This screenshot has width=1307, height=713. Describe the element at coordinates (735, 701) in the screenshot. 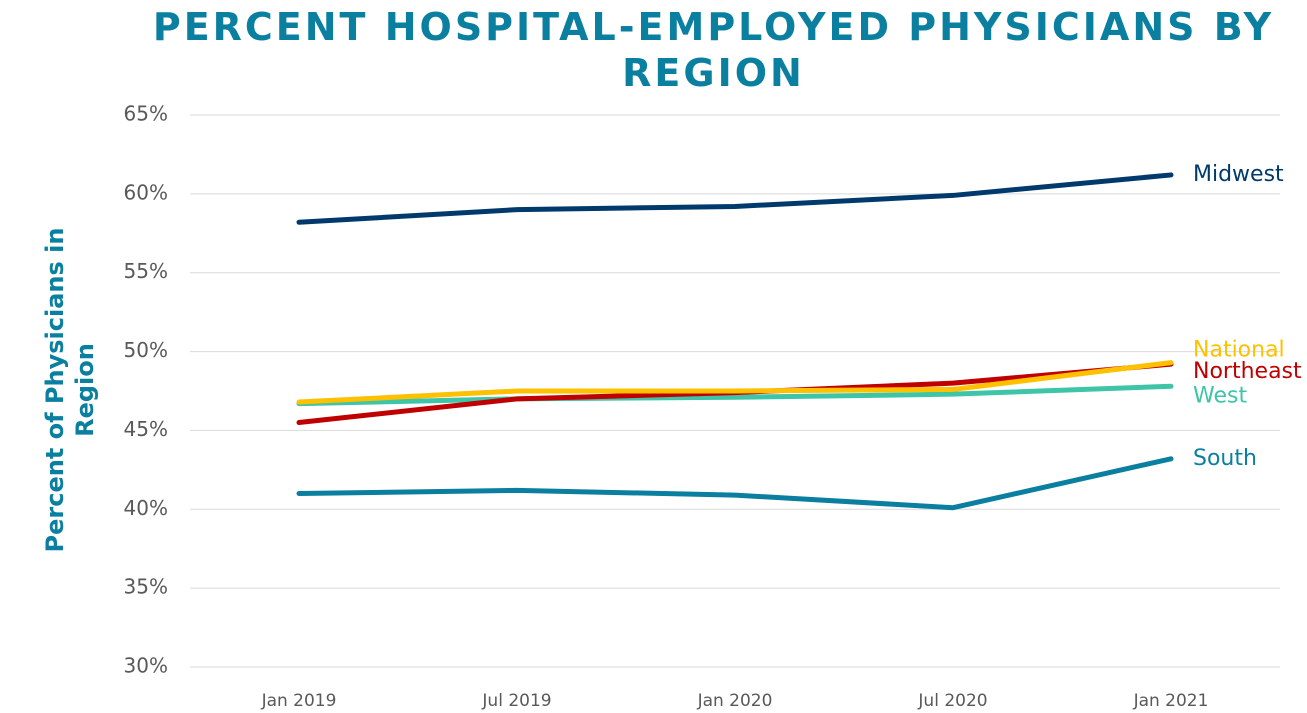

I see `x-tick-label: Jan 2020` at that location.